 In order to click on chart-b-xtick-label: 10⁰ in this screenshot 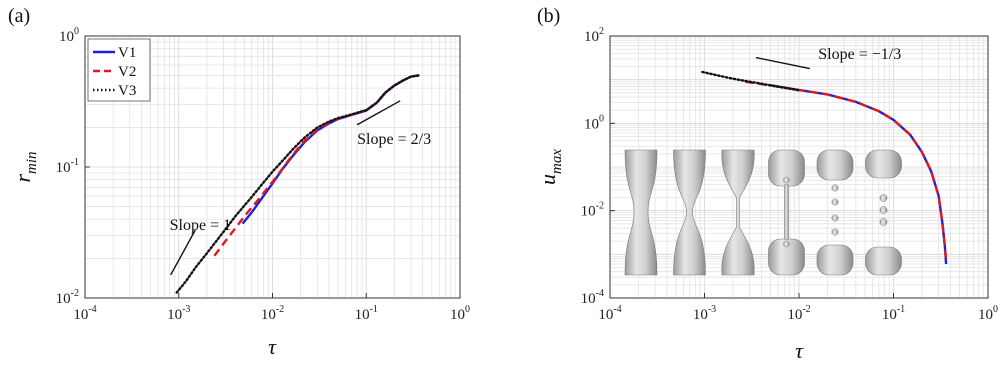, I will do `click(988, 313)`.